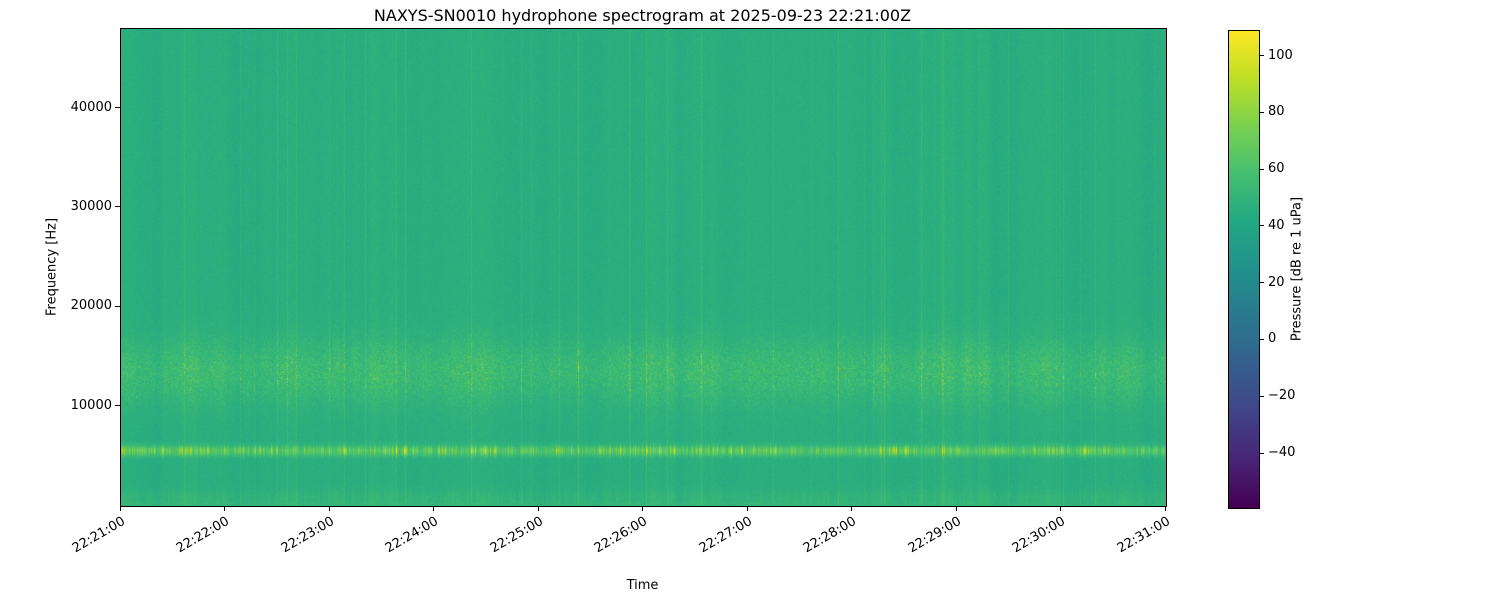  Describe the element at coordinates (1276, 282) in the screenshot. I see `colorbar-tick-label: 20` at that location.